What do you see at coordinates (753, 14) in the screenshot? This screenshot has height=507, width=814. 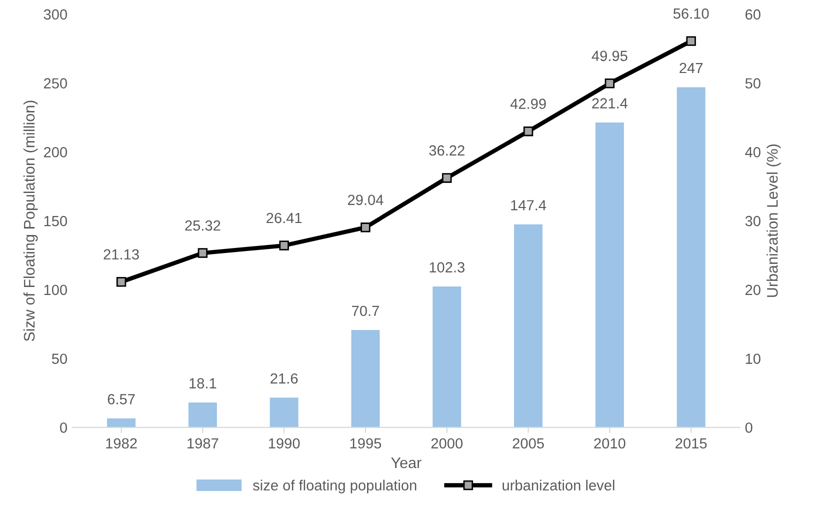 I see `y2-tick-label: 60` at bounding box center [753, 14].